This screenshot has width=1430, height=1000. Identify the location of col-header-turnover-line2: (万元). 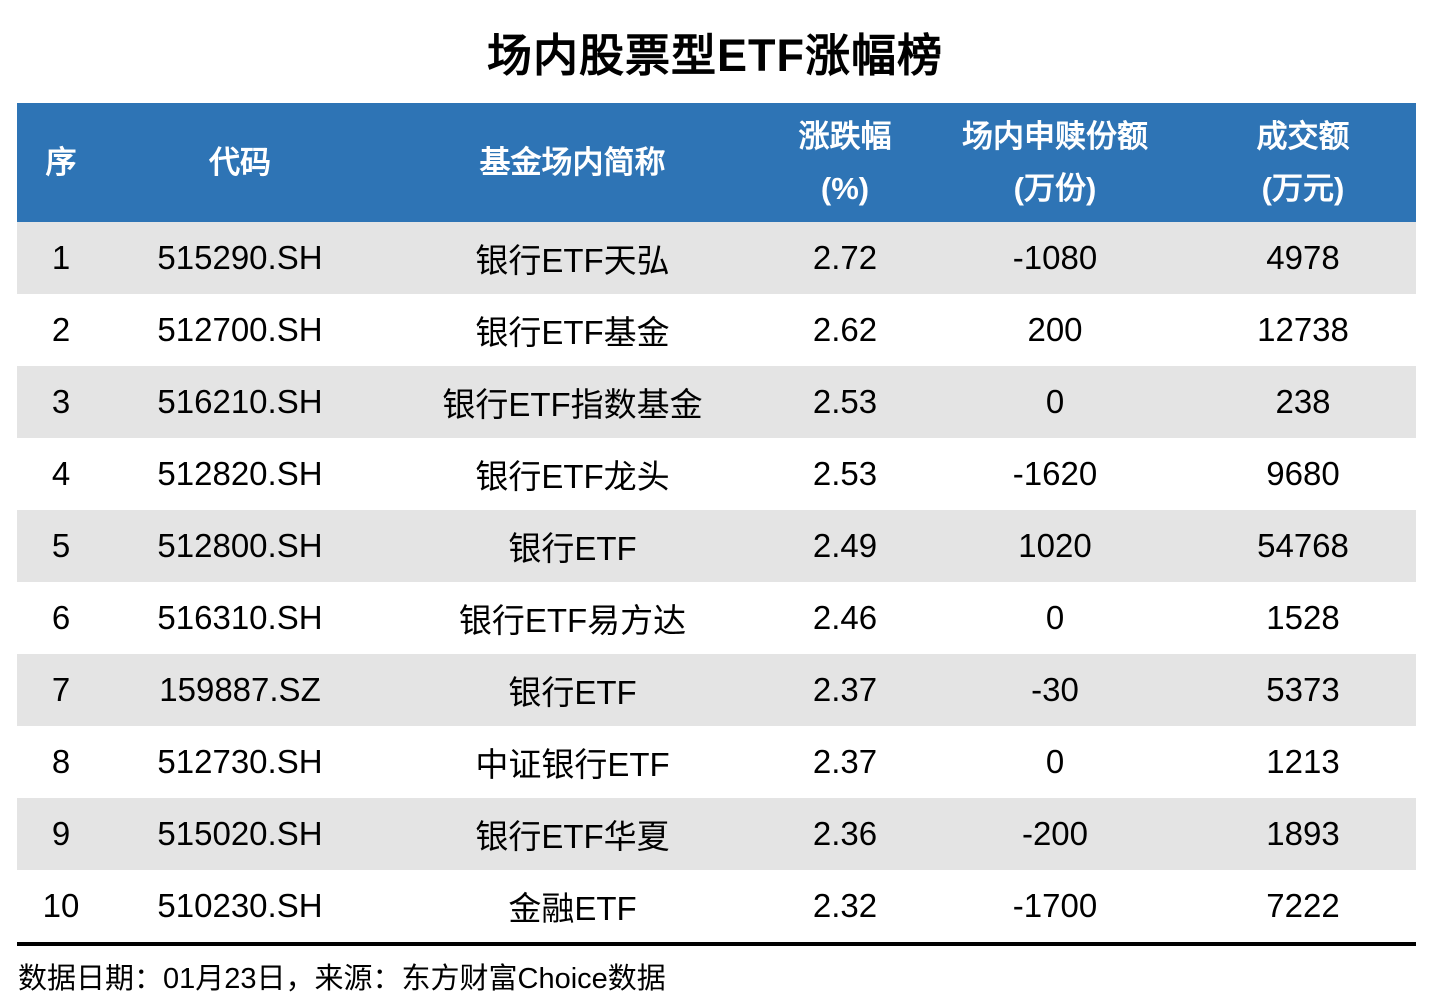
(1303, 188).